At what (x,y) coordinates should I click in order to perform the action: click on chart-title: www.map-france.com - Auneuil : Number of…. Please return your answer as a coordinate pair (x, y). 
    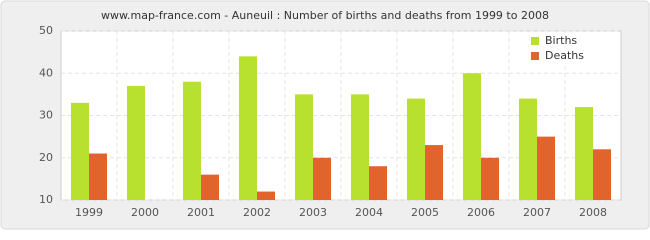
    Looking at the image, I should click on (325, 15).